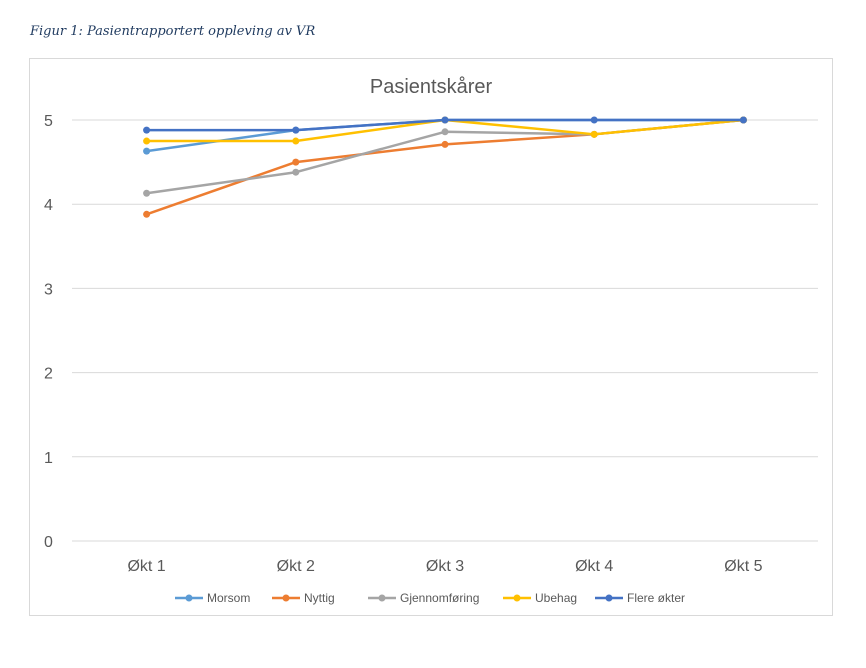  Describe the element at coordinates (439, 598) in the screenshot. I see `legend-label: Gjennomføring` at that location.